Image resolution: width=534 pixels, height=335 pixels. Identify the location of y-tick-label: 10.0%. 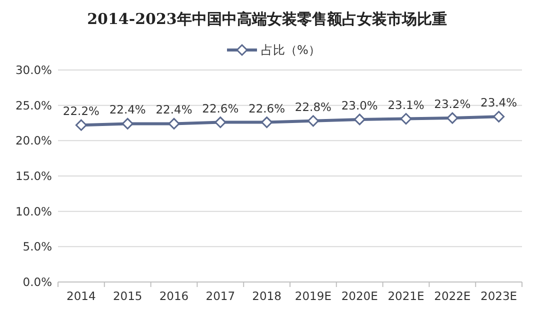
(33, 211).